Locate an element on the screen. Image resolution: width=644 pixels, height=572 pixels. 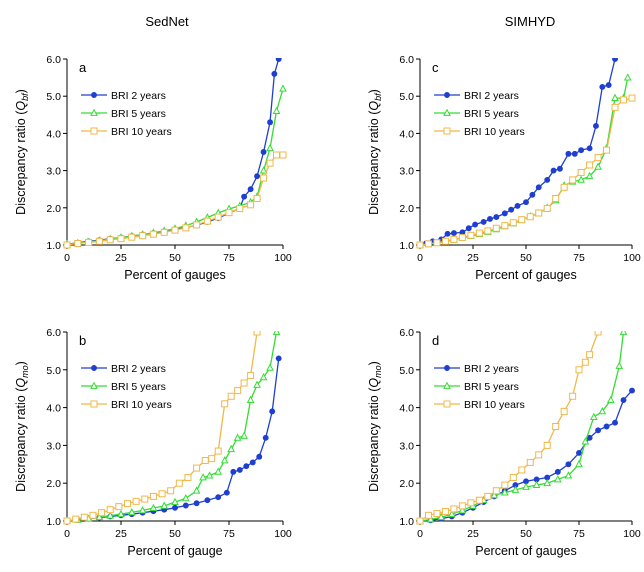
legend-item: BRI 10 years is located at coordinates (126, 405).